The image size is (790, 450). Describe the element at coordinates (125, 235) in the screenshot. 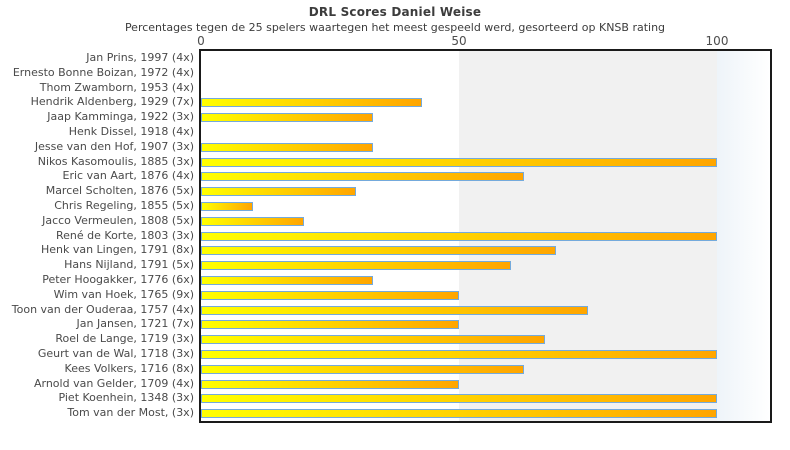

I see `y-axis-label: René de Korte, 1803 (3x)` at that location.